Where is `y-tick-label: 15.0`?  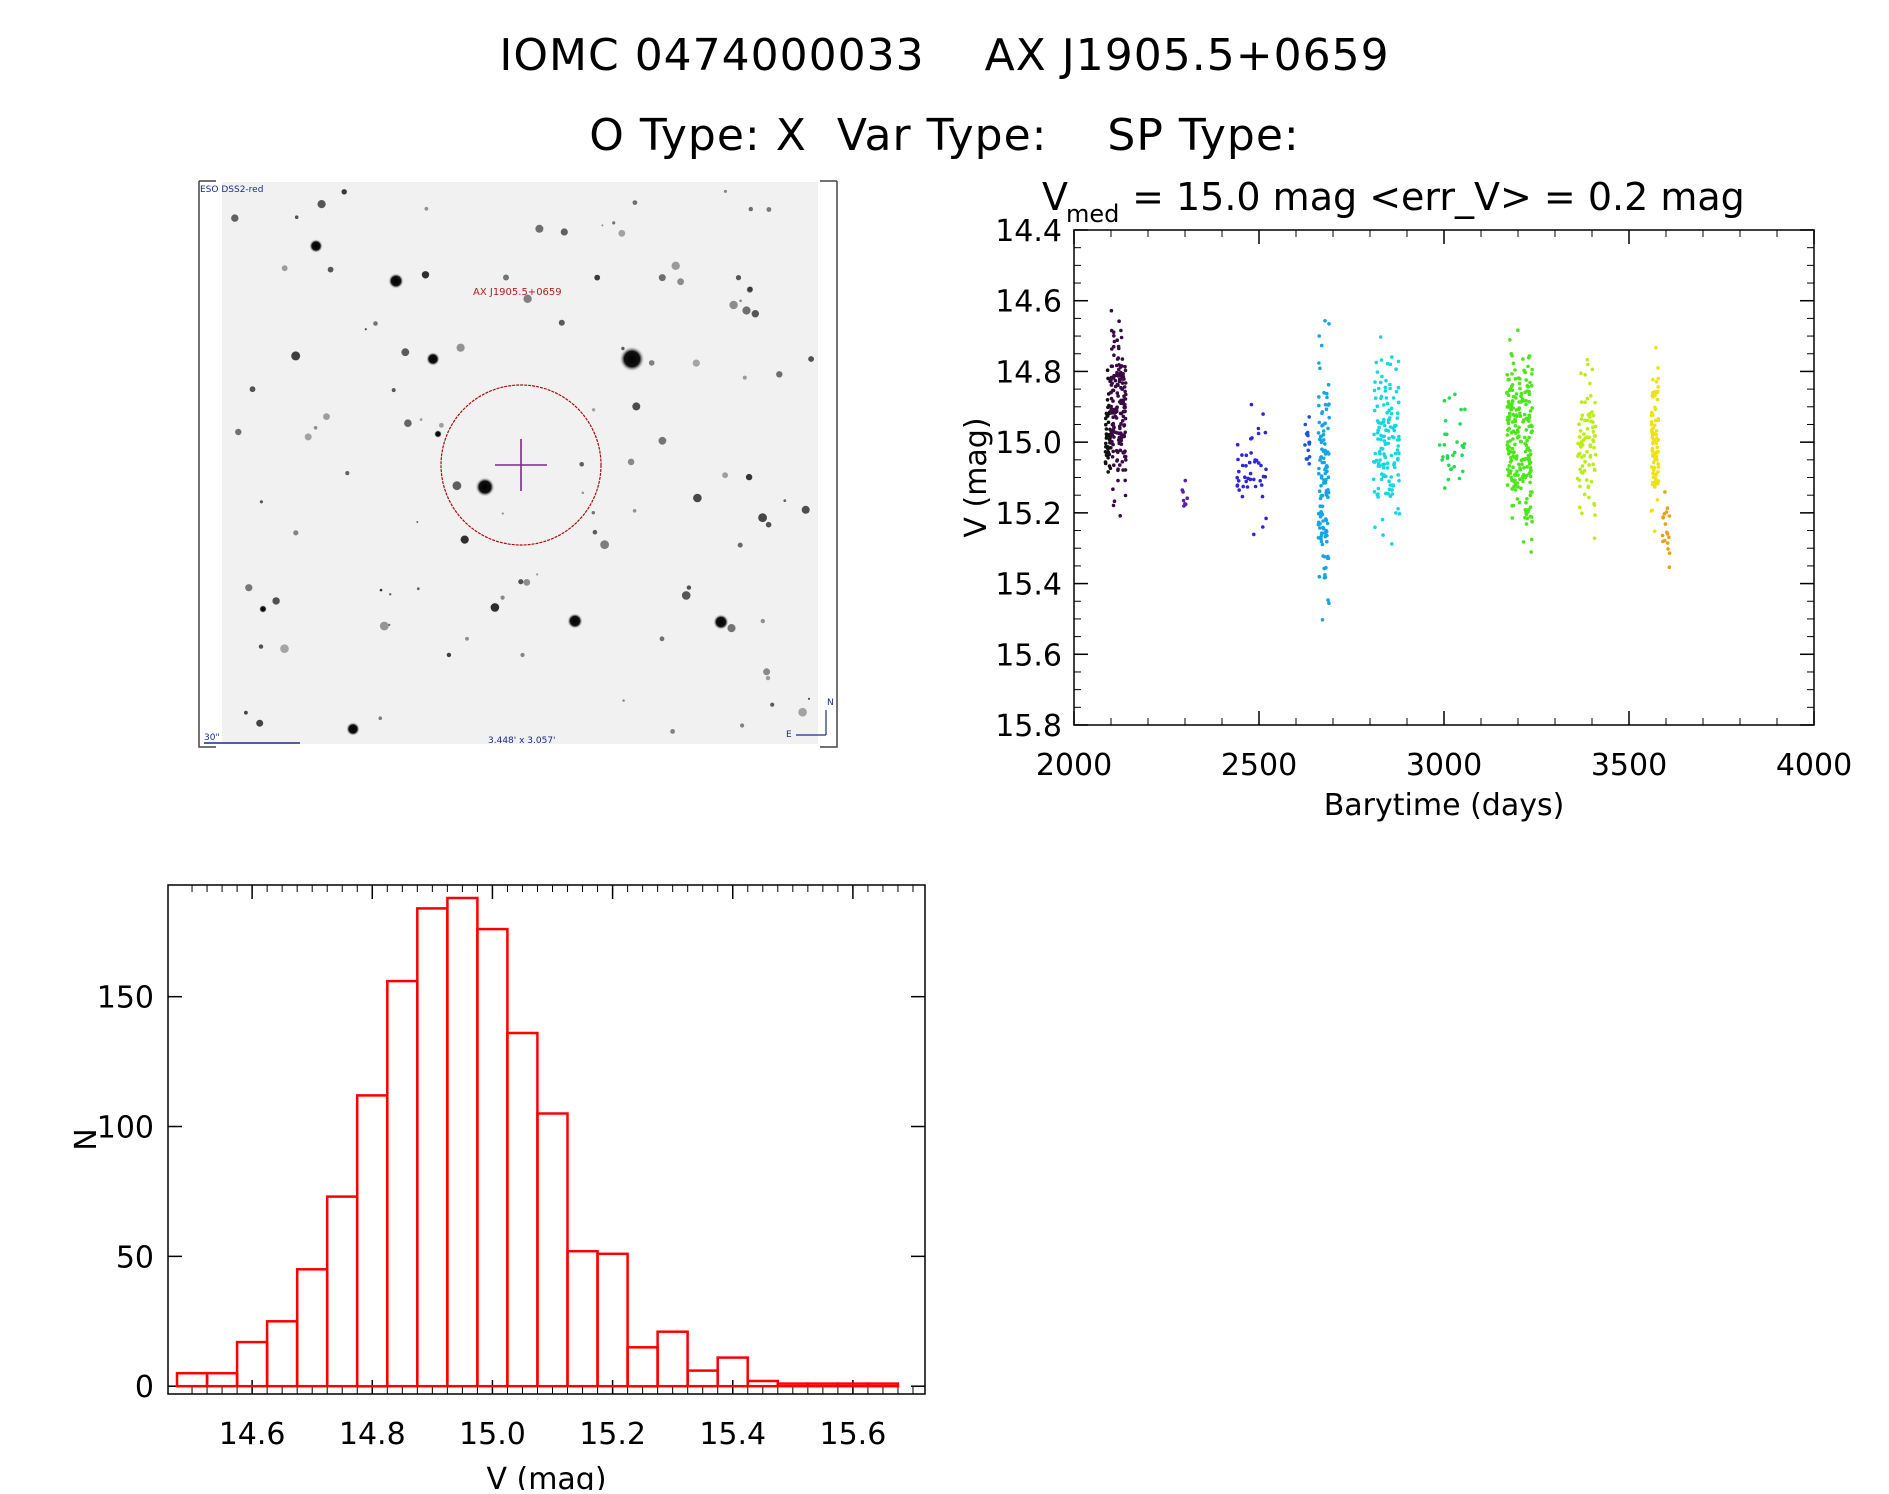 y-tick-label: 15.0 is located at coordinates (1028, 443).